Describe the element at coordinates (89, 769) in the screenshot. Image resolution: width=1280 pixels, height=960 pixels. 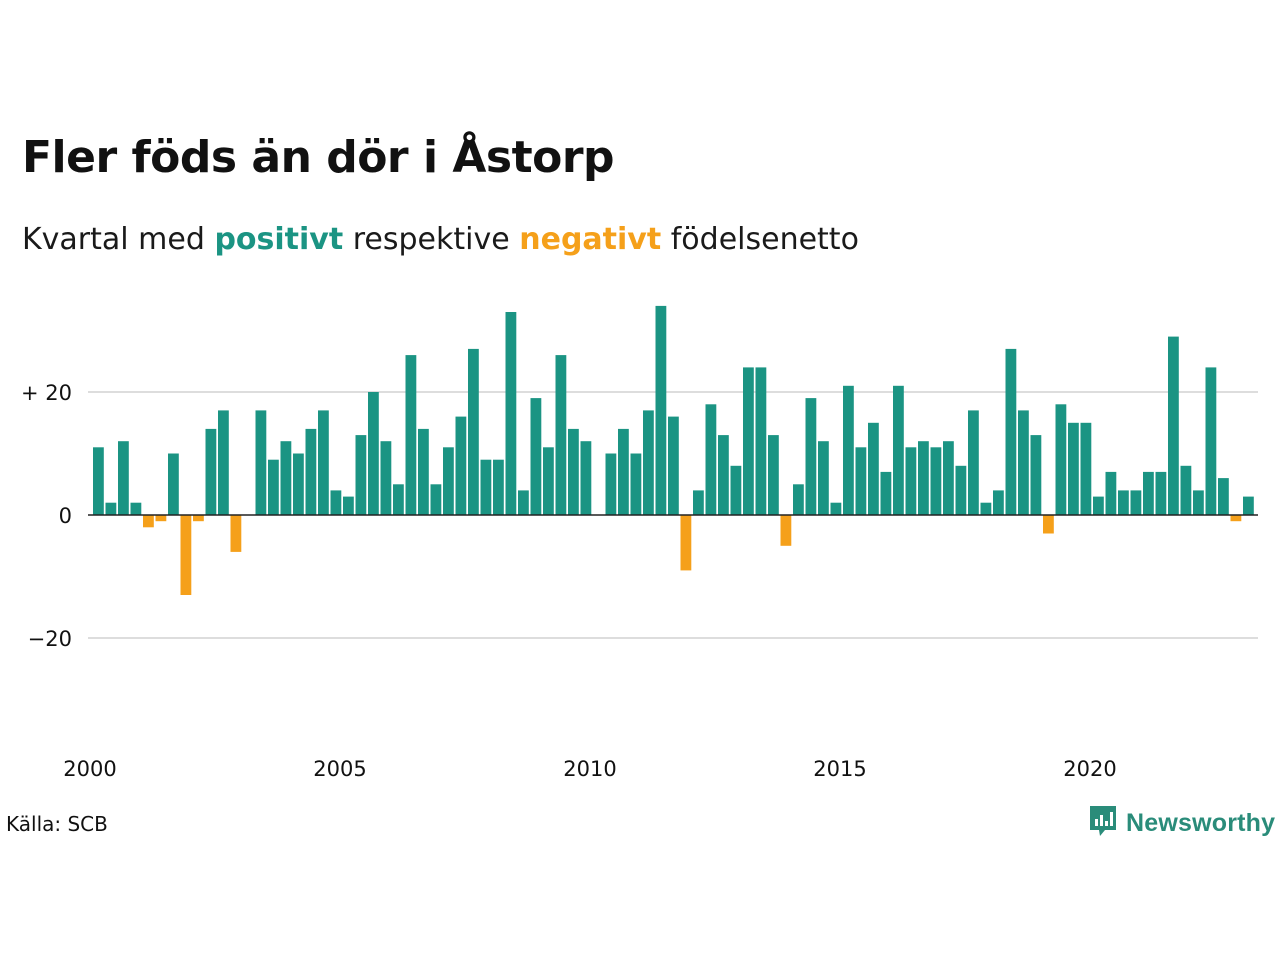
I see `x-tick-label: 2000` at that location.